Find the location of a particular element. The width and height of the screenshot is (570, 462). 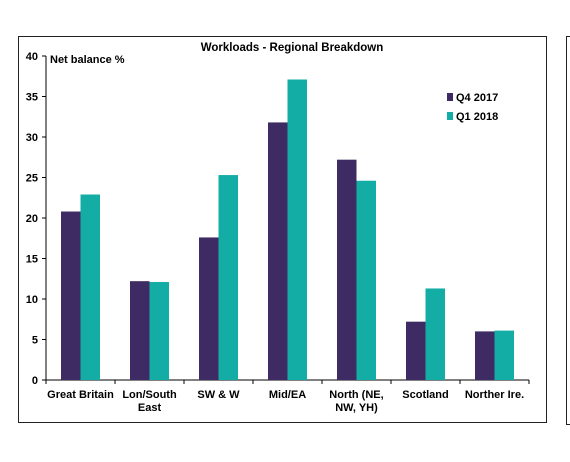

y-tick-label: 5 is located at coordinates (35, 341).